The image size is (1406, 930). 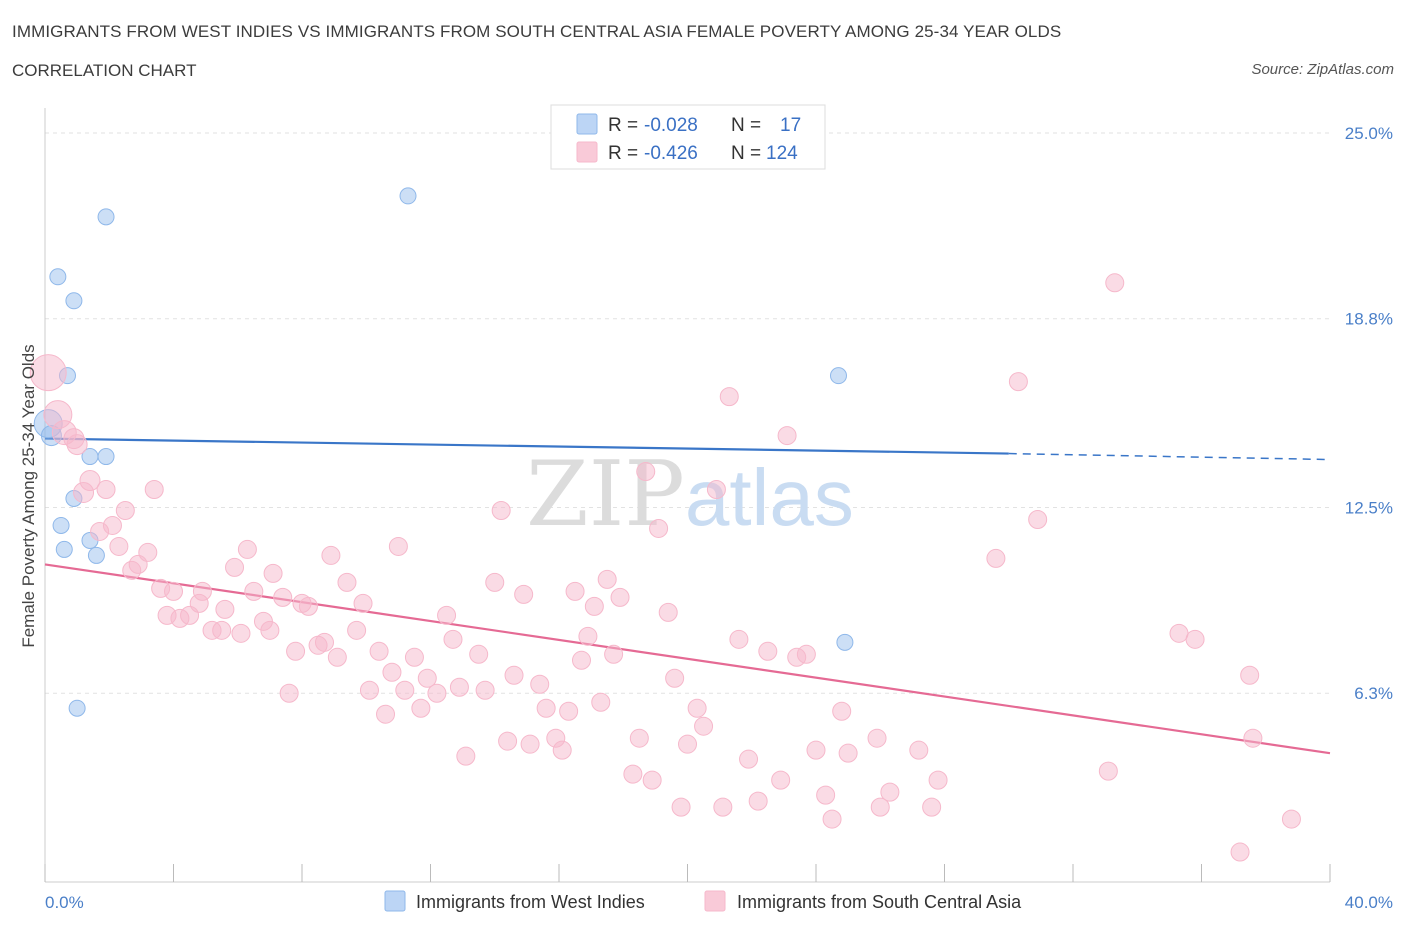 I want to click on y-tick-label: 12.5%, so click(x=1369, y=507).